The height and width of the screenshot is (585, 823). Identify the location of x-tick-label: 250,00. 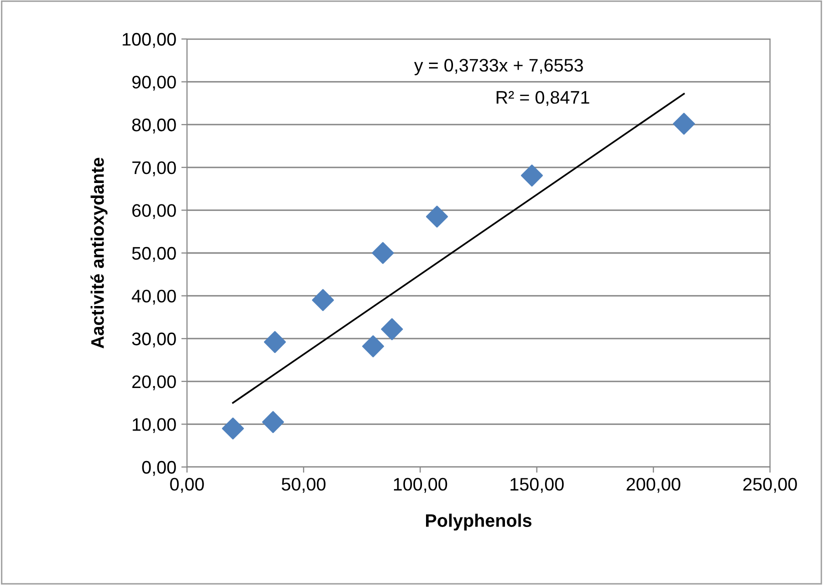
(770, 485).